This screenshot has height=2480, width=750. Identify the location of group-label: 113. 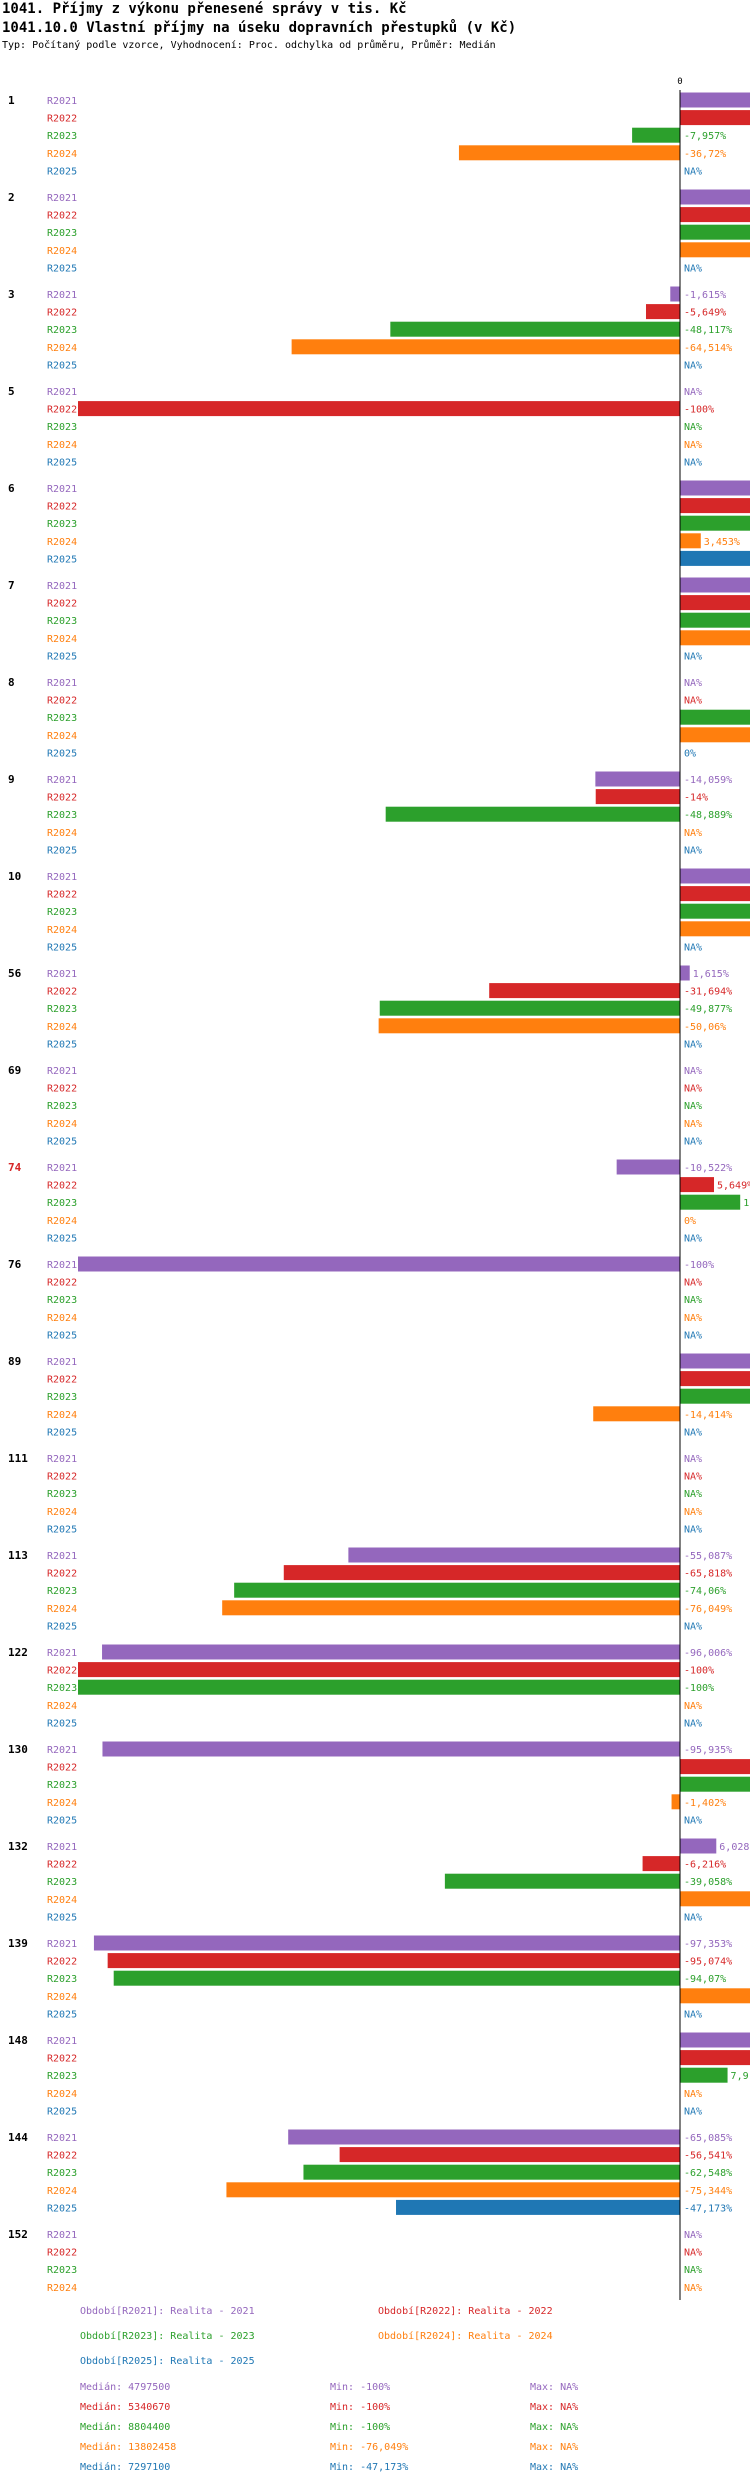
(18, 1555).